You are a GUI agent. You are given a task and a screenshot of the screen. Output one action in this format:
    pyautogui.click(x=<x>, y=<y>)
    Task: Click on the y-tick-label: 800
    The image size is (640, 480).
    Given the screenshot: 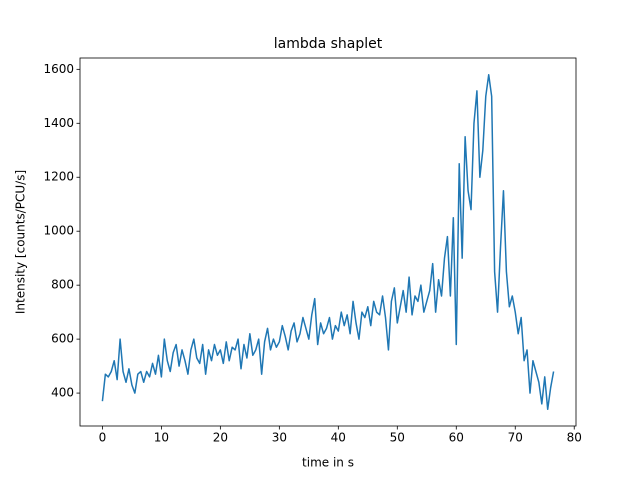 What is the action you would take?
    pyautogui.click(x=62, y=285)
    